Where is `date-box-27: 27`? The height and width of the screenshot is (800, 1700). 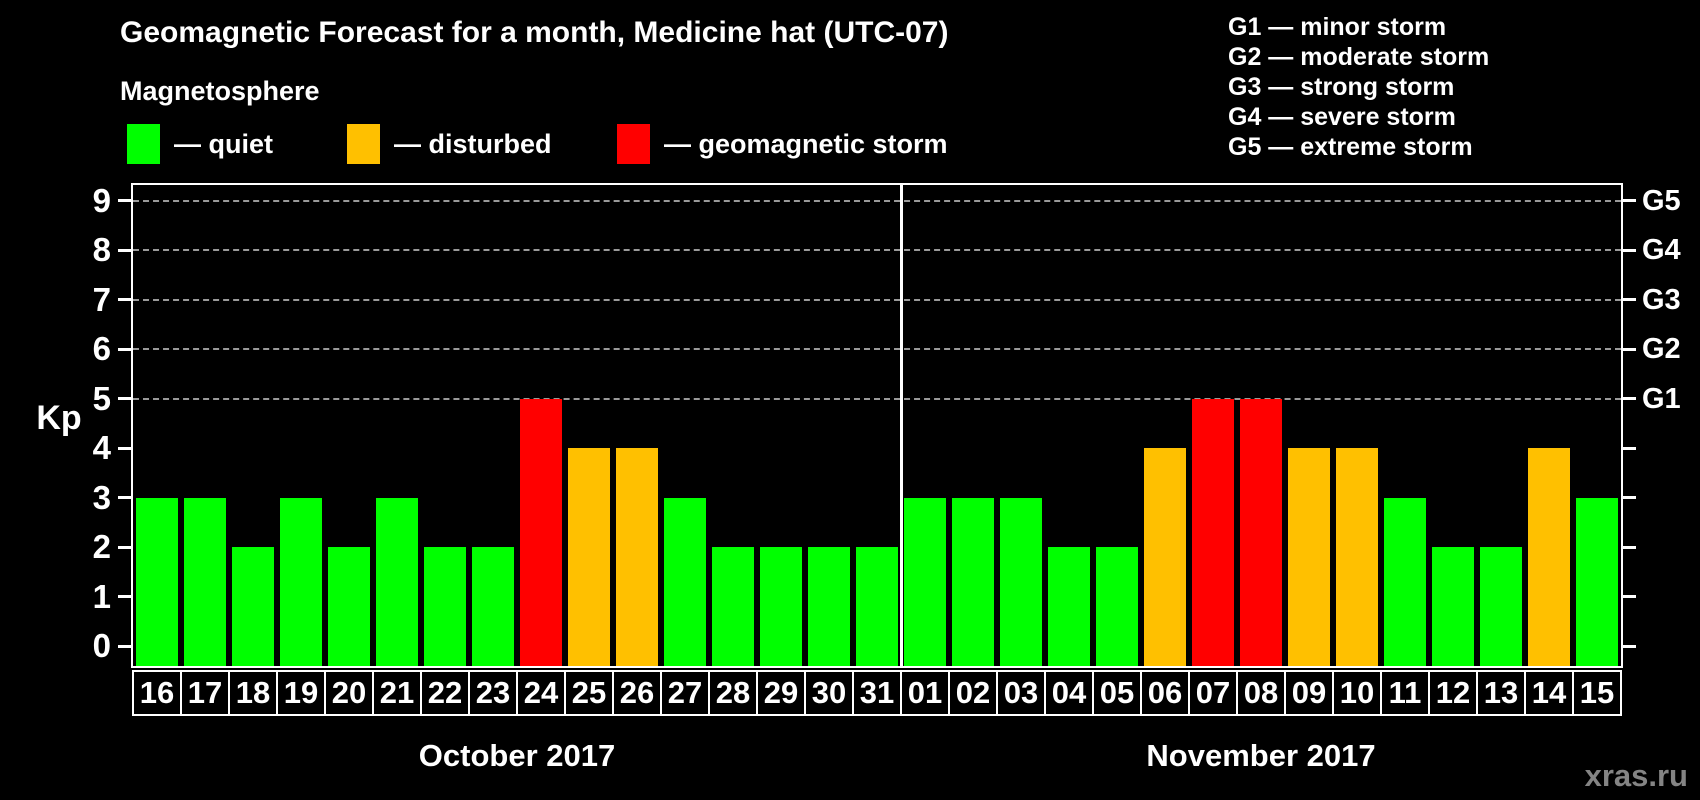
date-box-27: 27 is located at coordinates (685, 693).